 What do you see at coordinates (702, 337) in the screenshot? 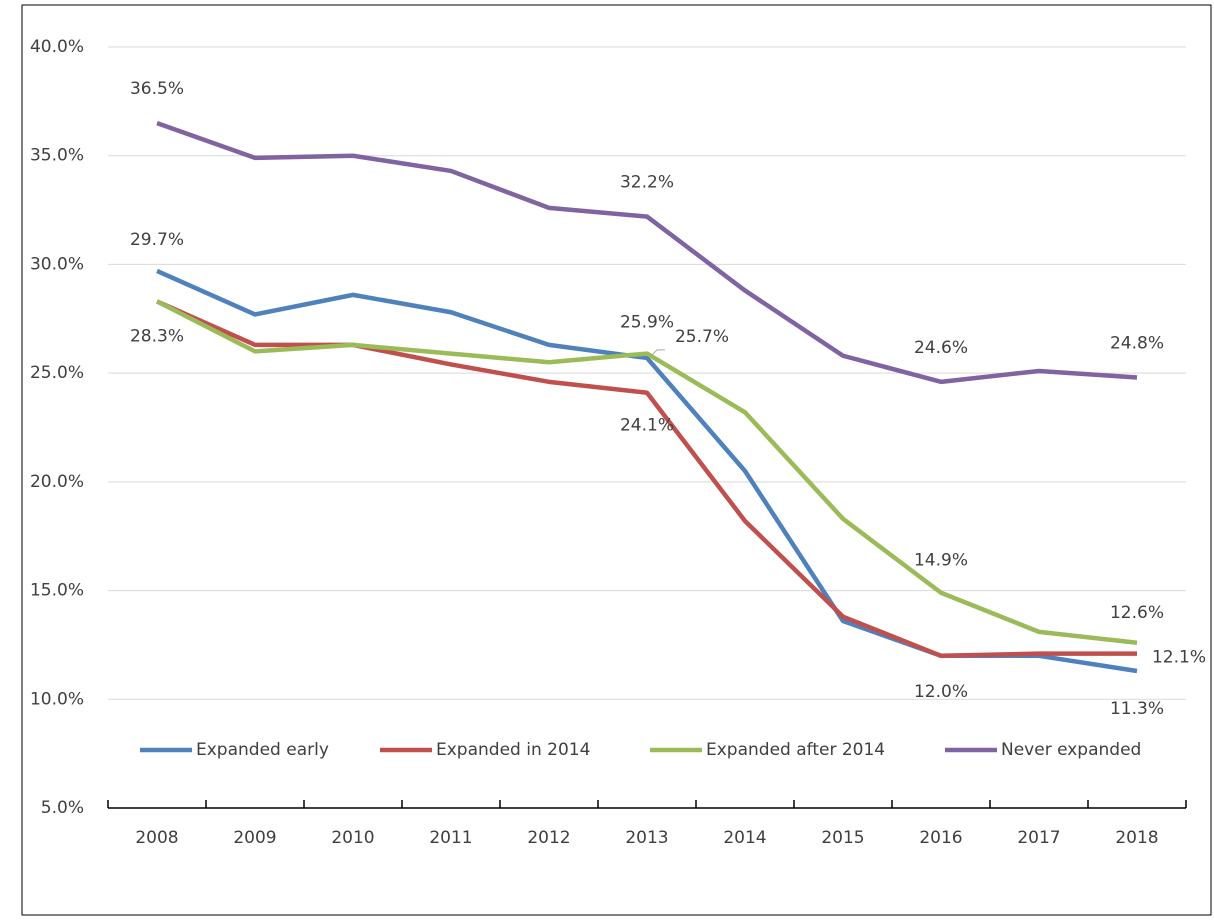
I see `data-label: 25.7%` at bounding box center [702, 337].